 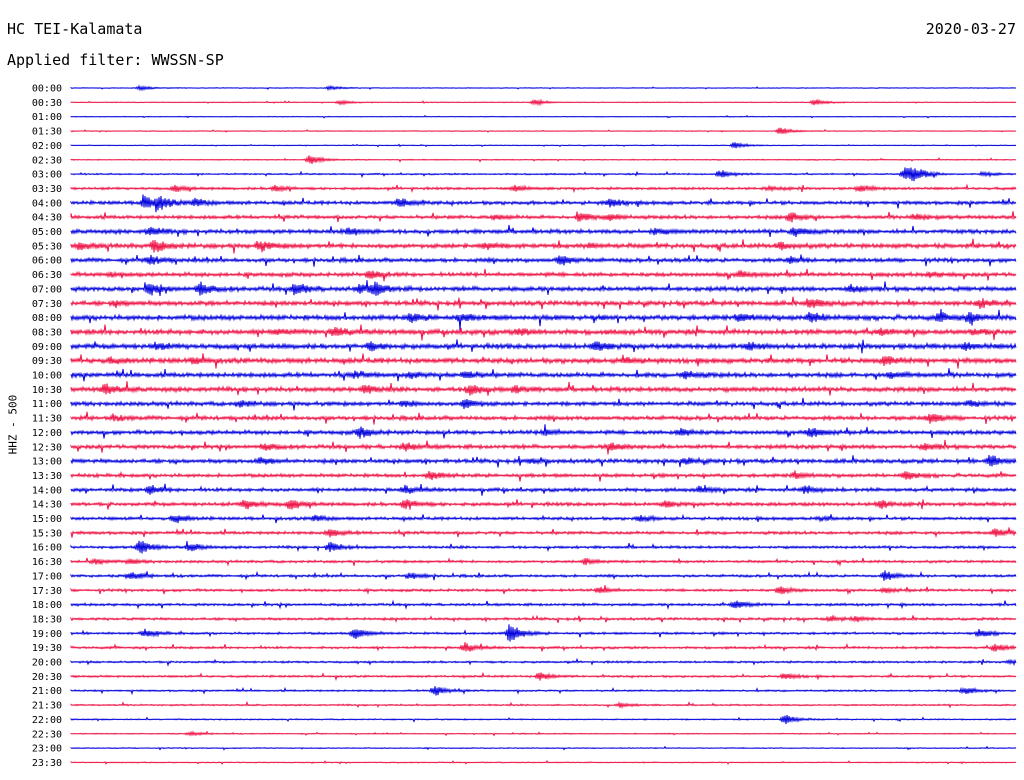 What do you see at coordinates (47, 347) in the screenshot?
I see `row-time-label: 09:00` at bounding box center [47, 347].